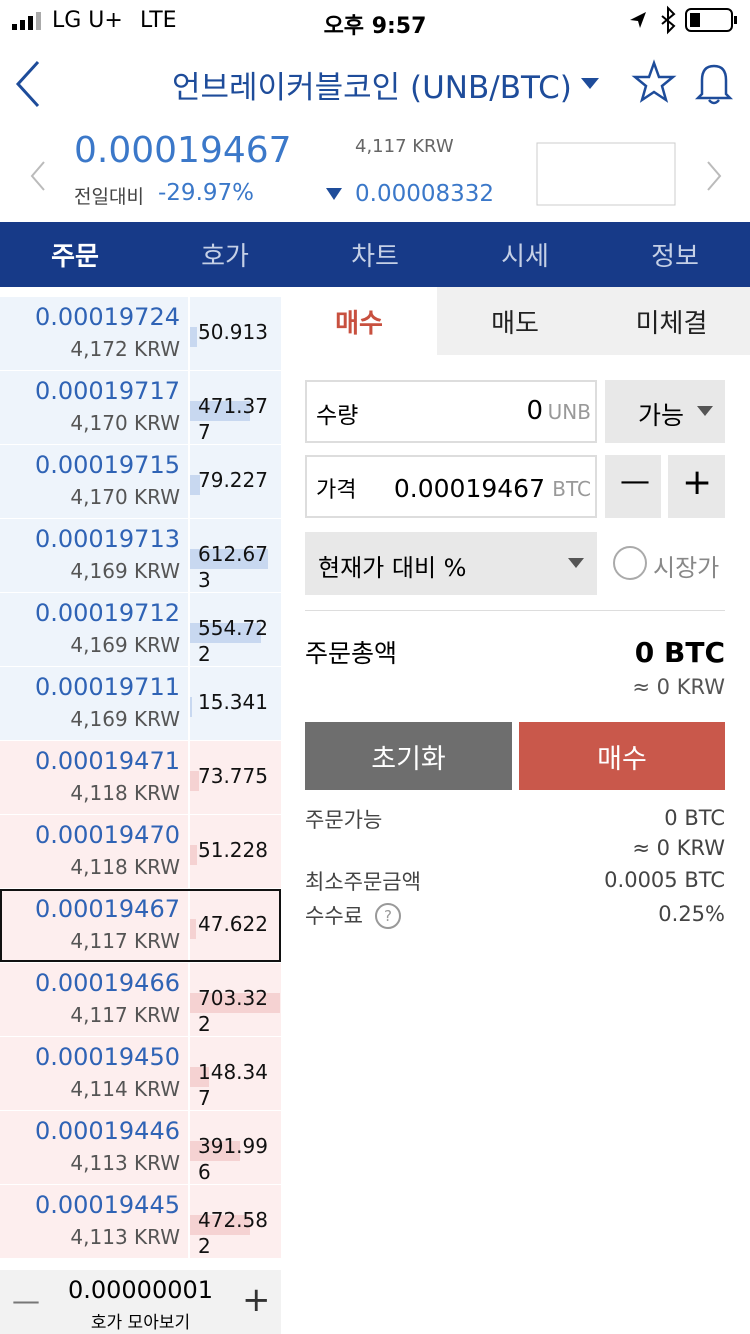 The width and height of the screenshot is (750, 1334). I want to click on quantity: 50.913, so click(233, 332).